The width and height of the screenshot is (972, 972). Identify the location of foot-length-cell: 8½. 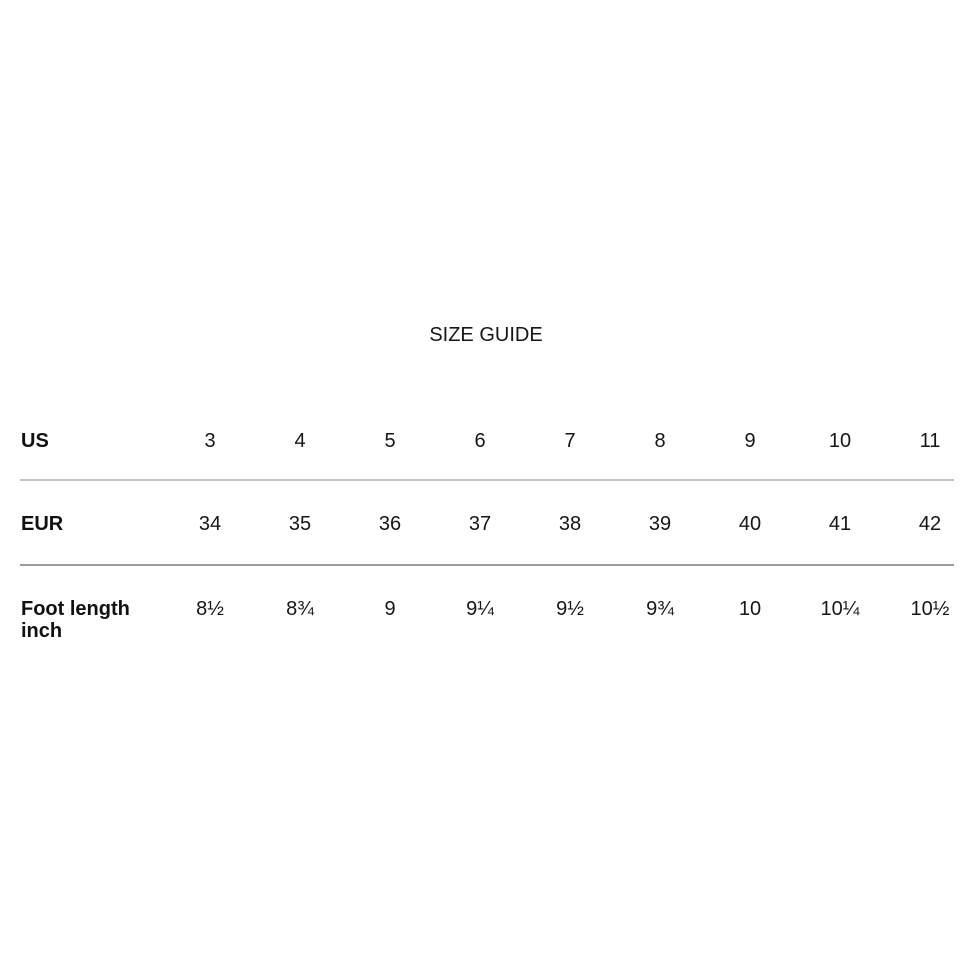
(210, 609).